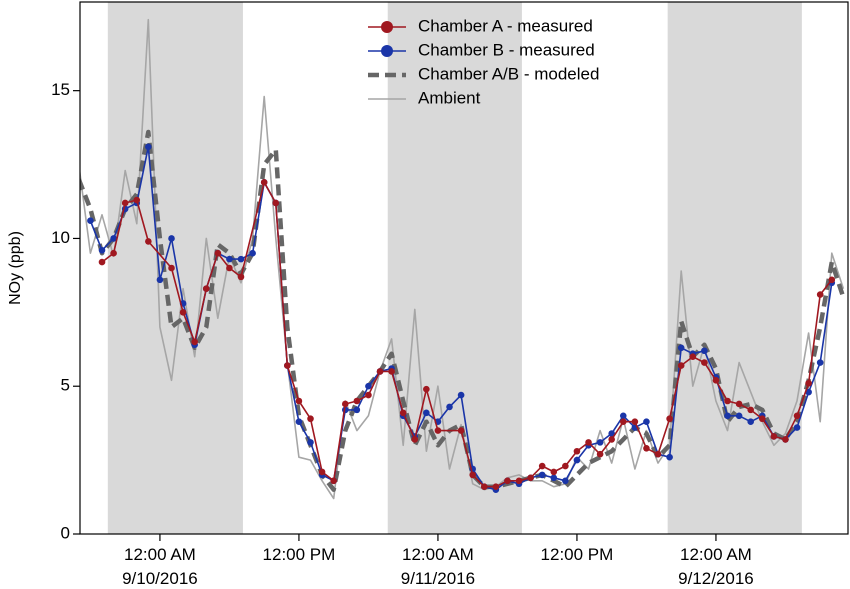  I want to click on y-tick-label: 15, so click(60, 89).